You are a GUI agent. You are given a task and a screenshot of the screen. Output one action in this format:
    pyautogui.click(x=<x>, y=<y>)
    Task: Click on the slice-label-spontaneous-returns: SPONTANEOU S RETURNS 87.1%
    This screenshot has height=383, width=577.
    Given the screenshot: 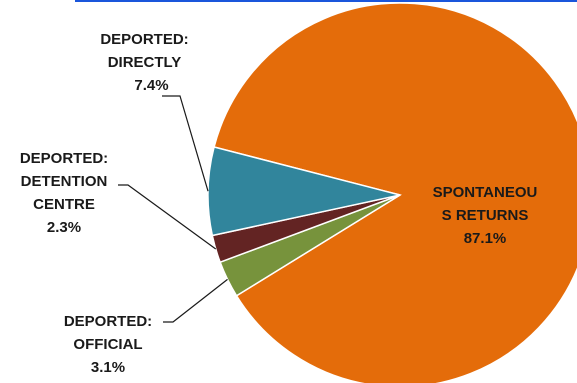 What is the action you would take?
    pyautogui.click(x=485, y=215)
    